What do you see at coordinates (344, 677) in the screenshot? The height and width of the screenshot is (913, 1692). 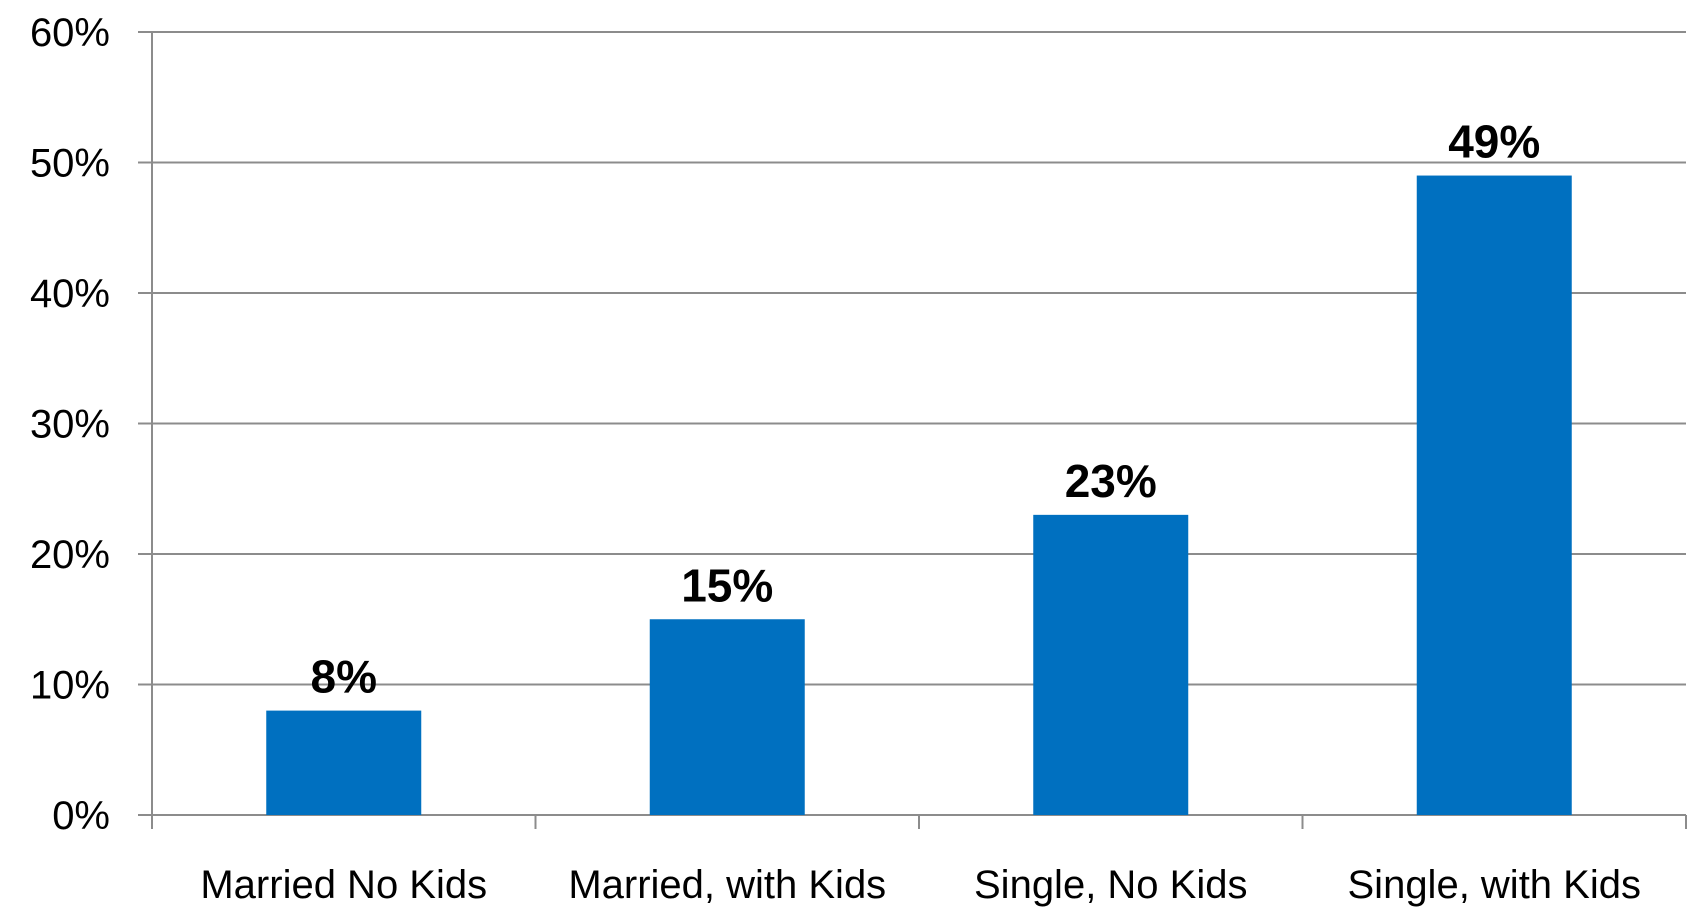 I see `data-label: 8%` at bounding box center [344, 677].